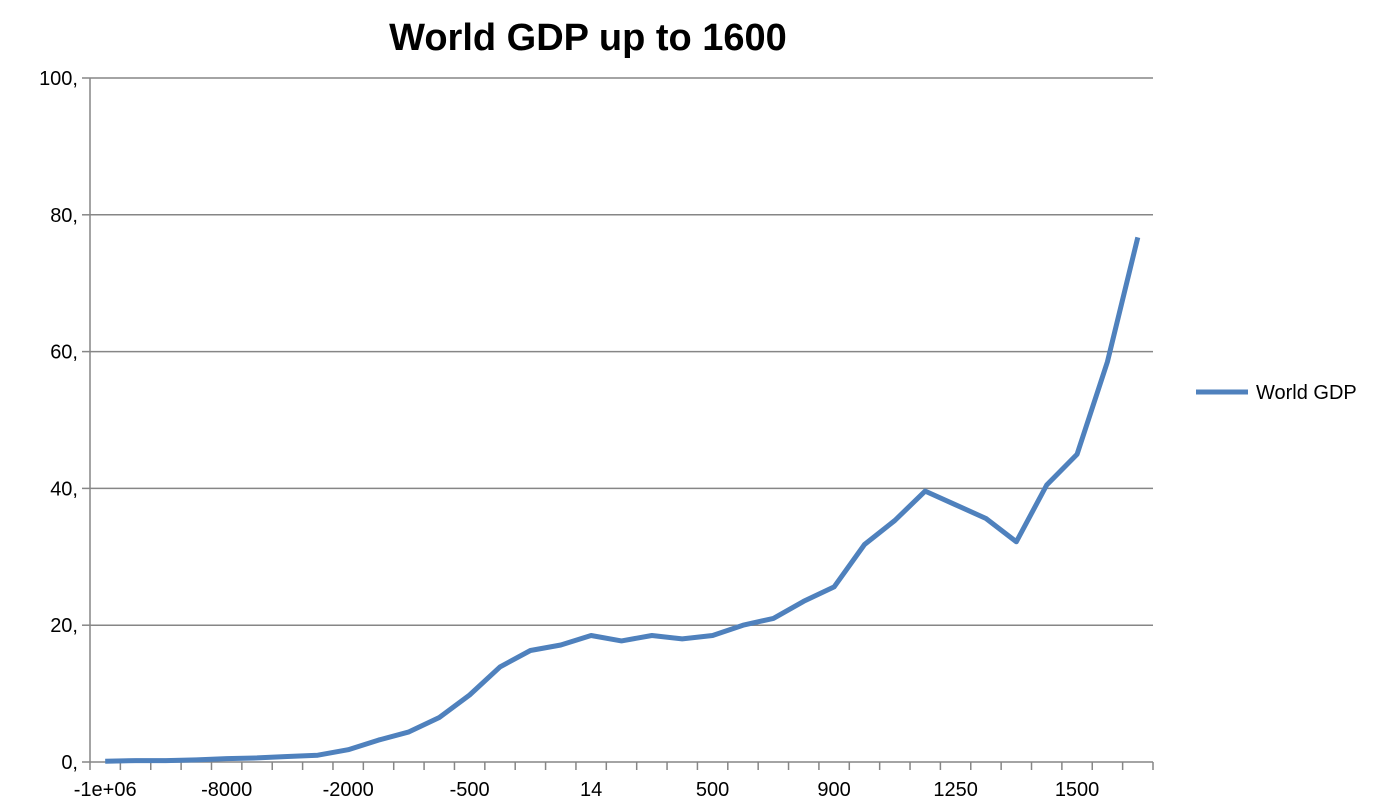 Image resolution: width=1392 pixels, height=807 pixels. What do you see at coordinates (1306, 393) in the screenshot?
I see `legend-label: World GDP` at bounding box center [1306, 393].